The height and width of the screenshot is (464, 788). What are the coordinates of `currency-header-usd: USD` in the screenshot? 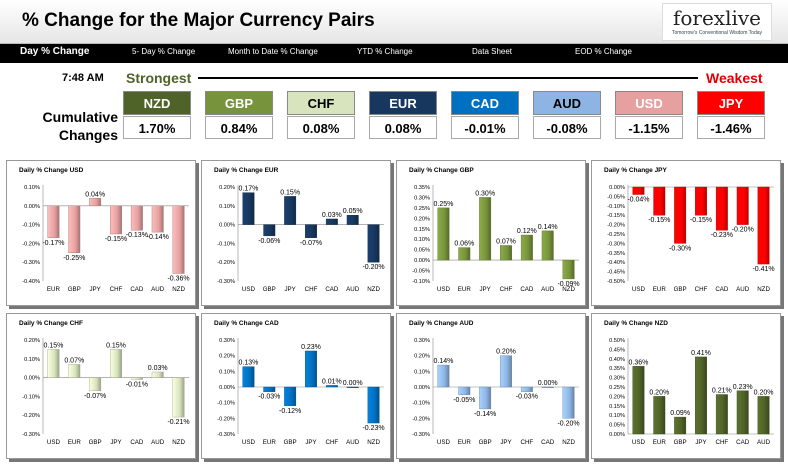 It's located at (649, 103).